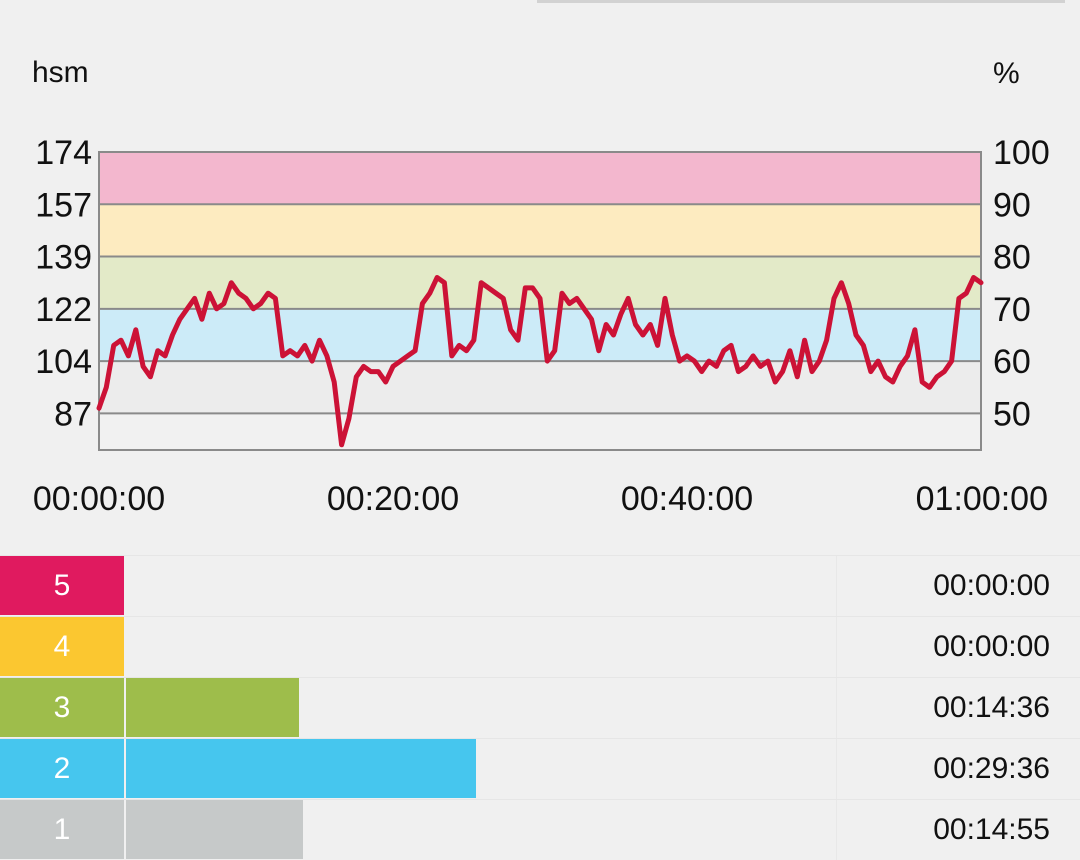 The height and width of the screenshot is (860, 1080). Describe the element at coordinates (1006, 73) in the screenshot. I see `right-axis-unit: %` at that location.